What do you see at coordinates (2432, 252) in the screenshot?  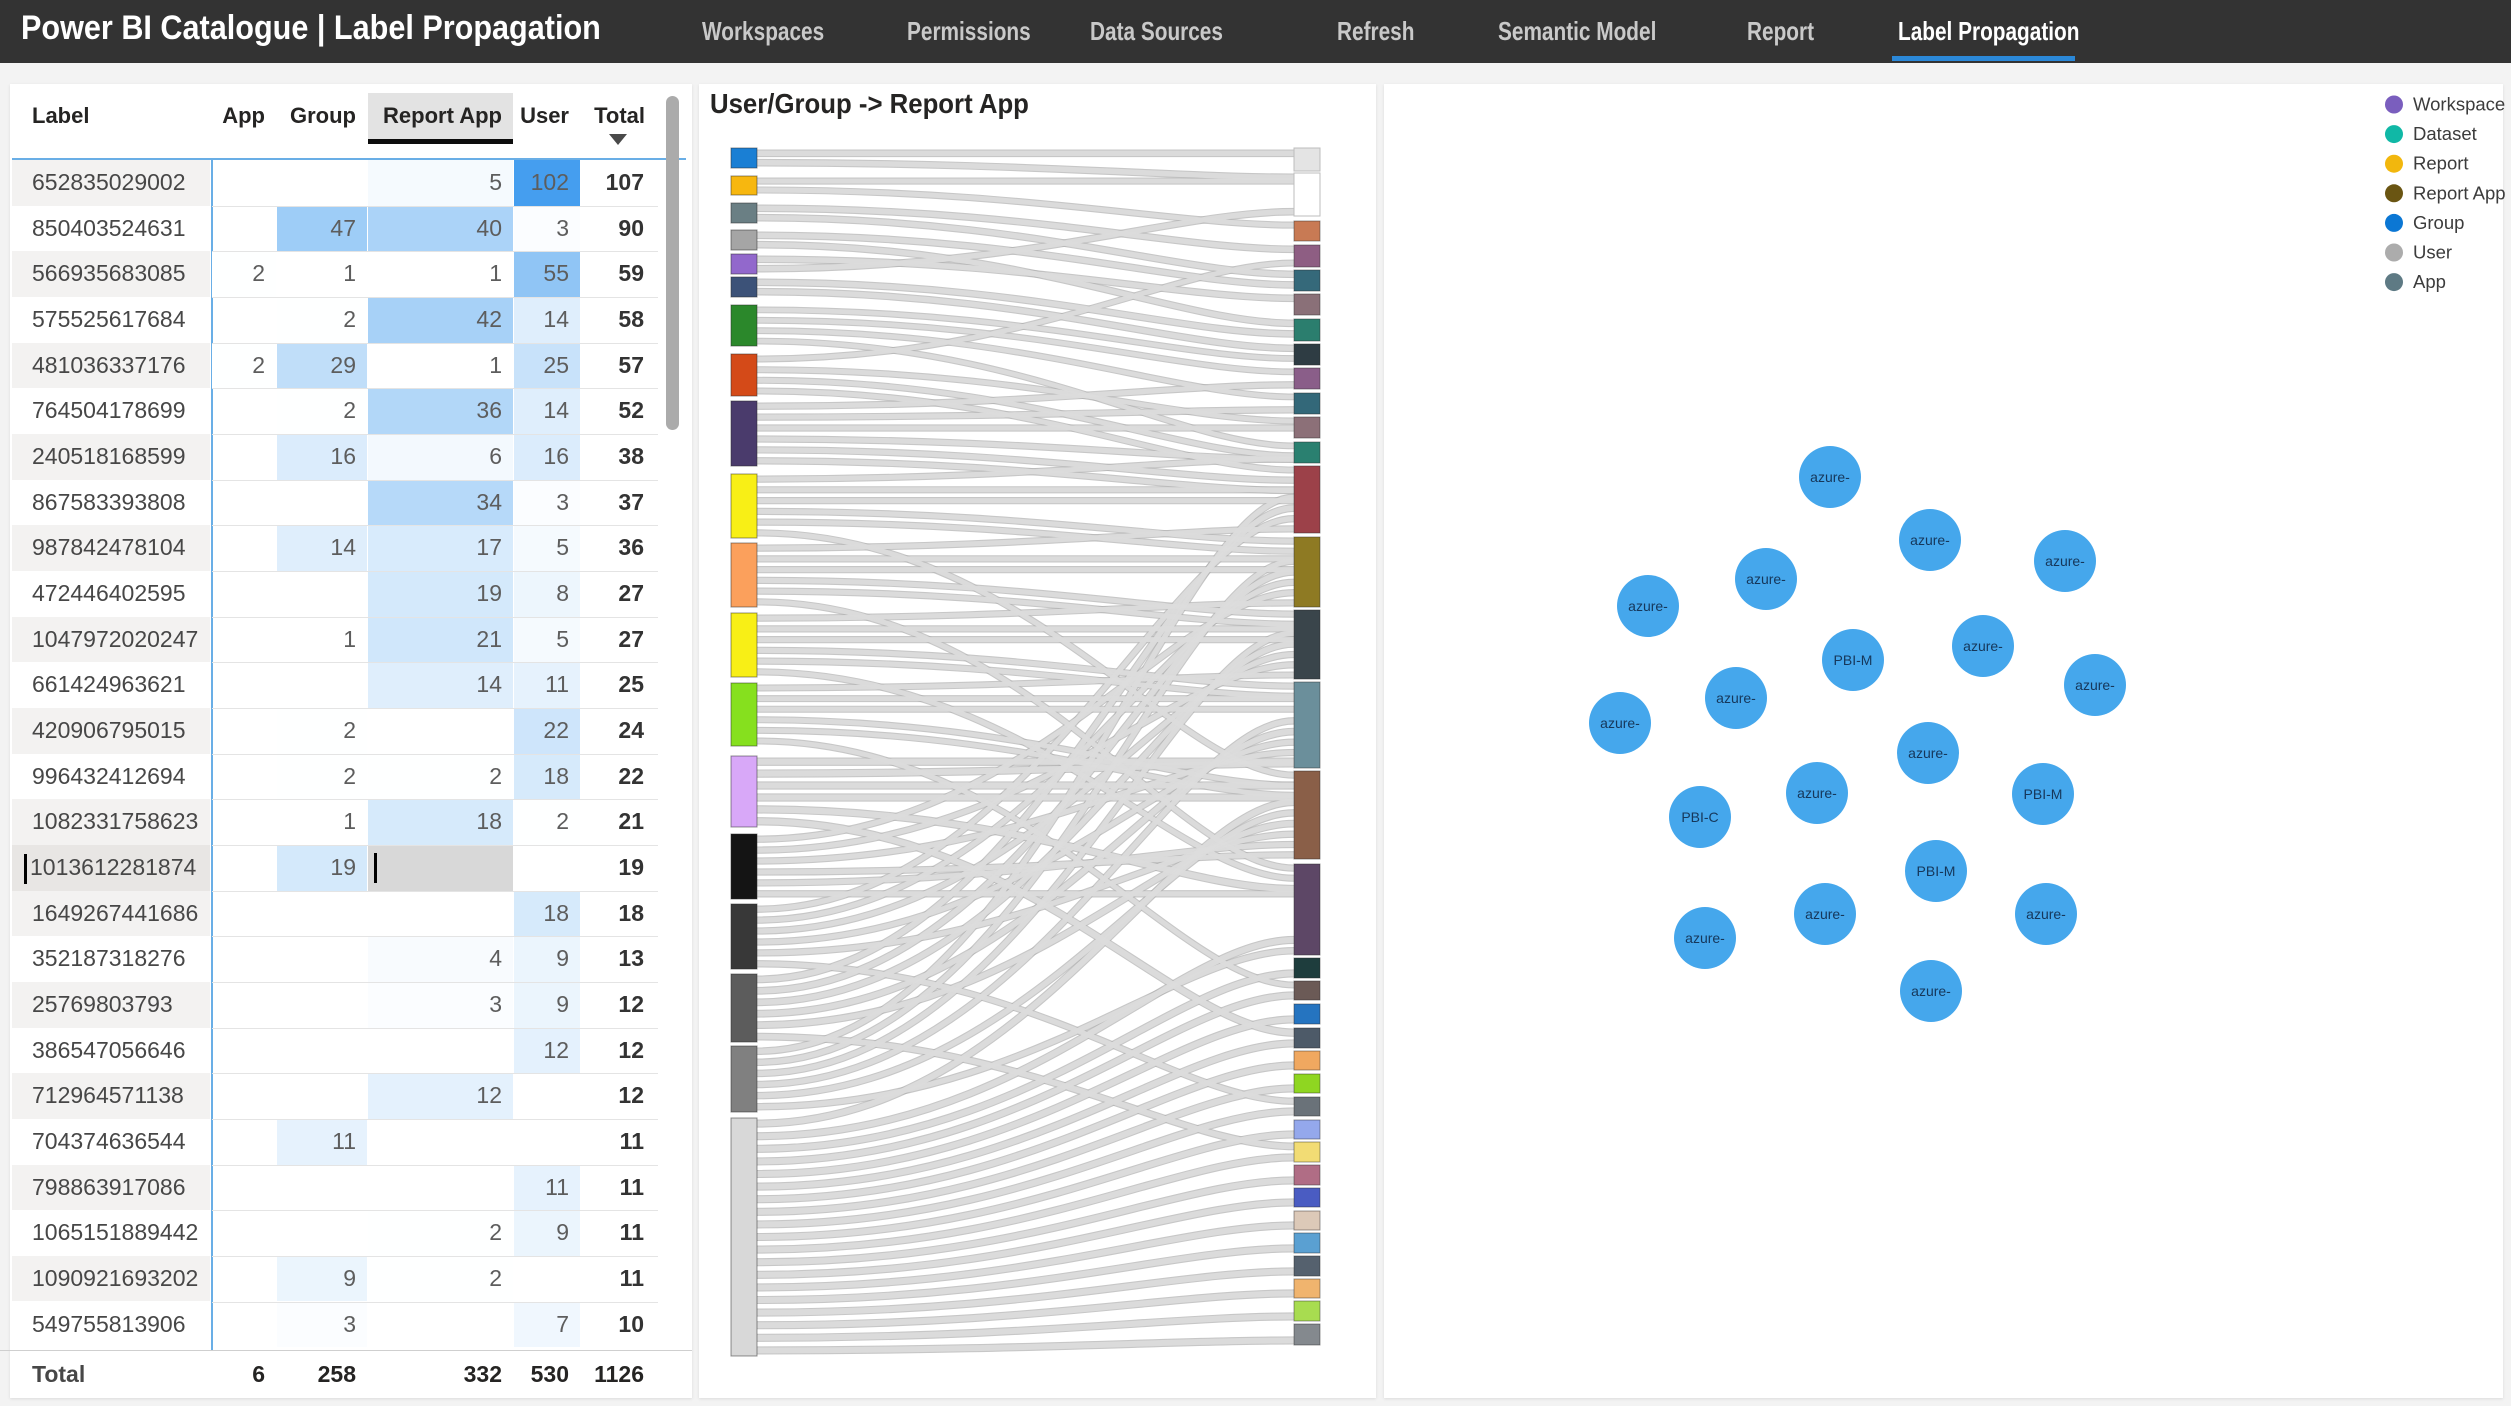 I see `svg-text: User` at bounding box center [2432, 252].